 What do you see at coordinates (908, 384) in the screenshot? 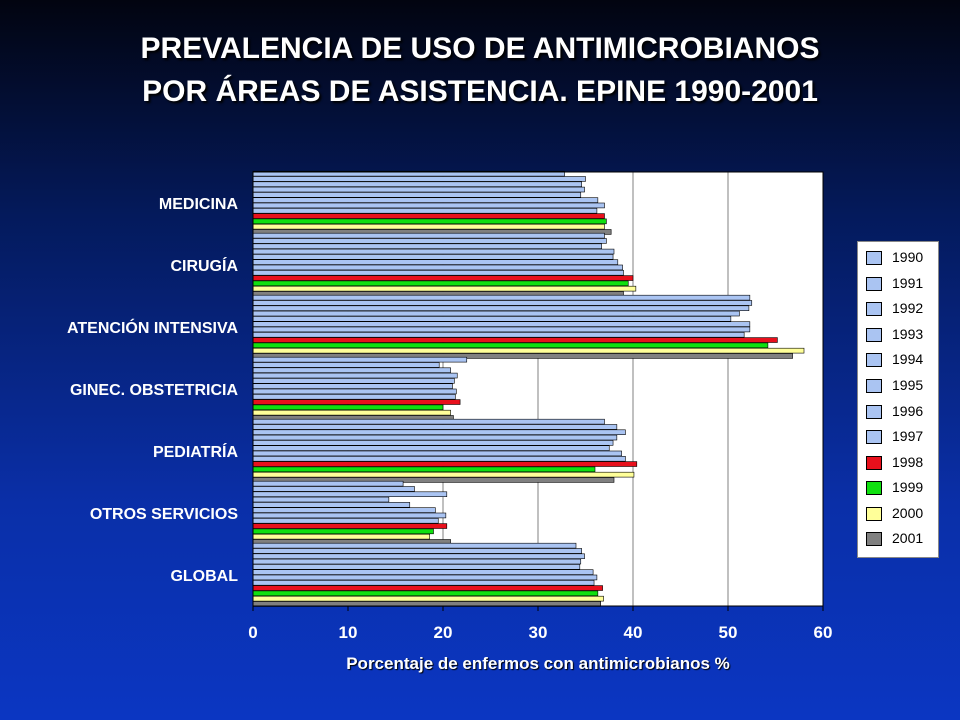
I see `legend-label-1995: 1995` at bounding box center [908, 384].